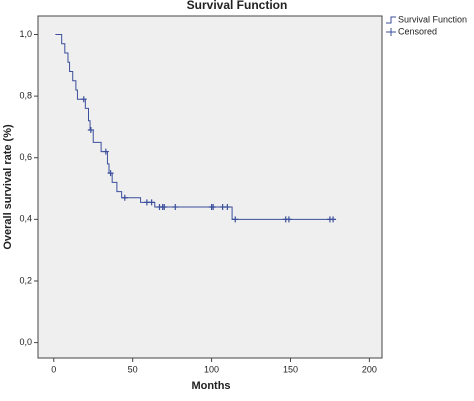 This screenshot has width=474, height=401. What do you see at coordinates (25, 95) in the screenshot?
I see `y-tick-label: 0,8` at bounding box center [25, 95].